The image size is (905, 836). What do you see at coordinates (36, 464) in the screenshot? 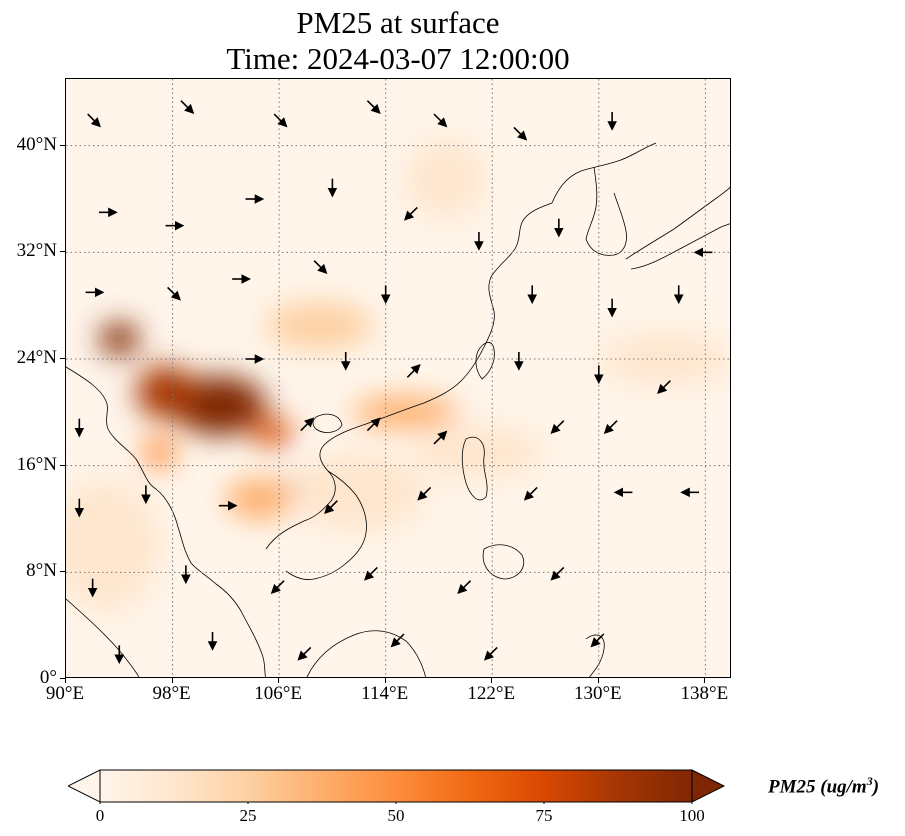
I see `lat-tick-label: 16°N` at bounding box center [36, 464].